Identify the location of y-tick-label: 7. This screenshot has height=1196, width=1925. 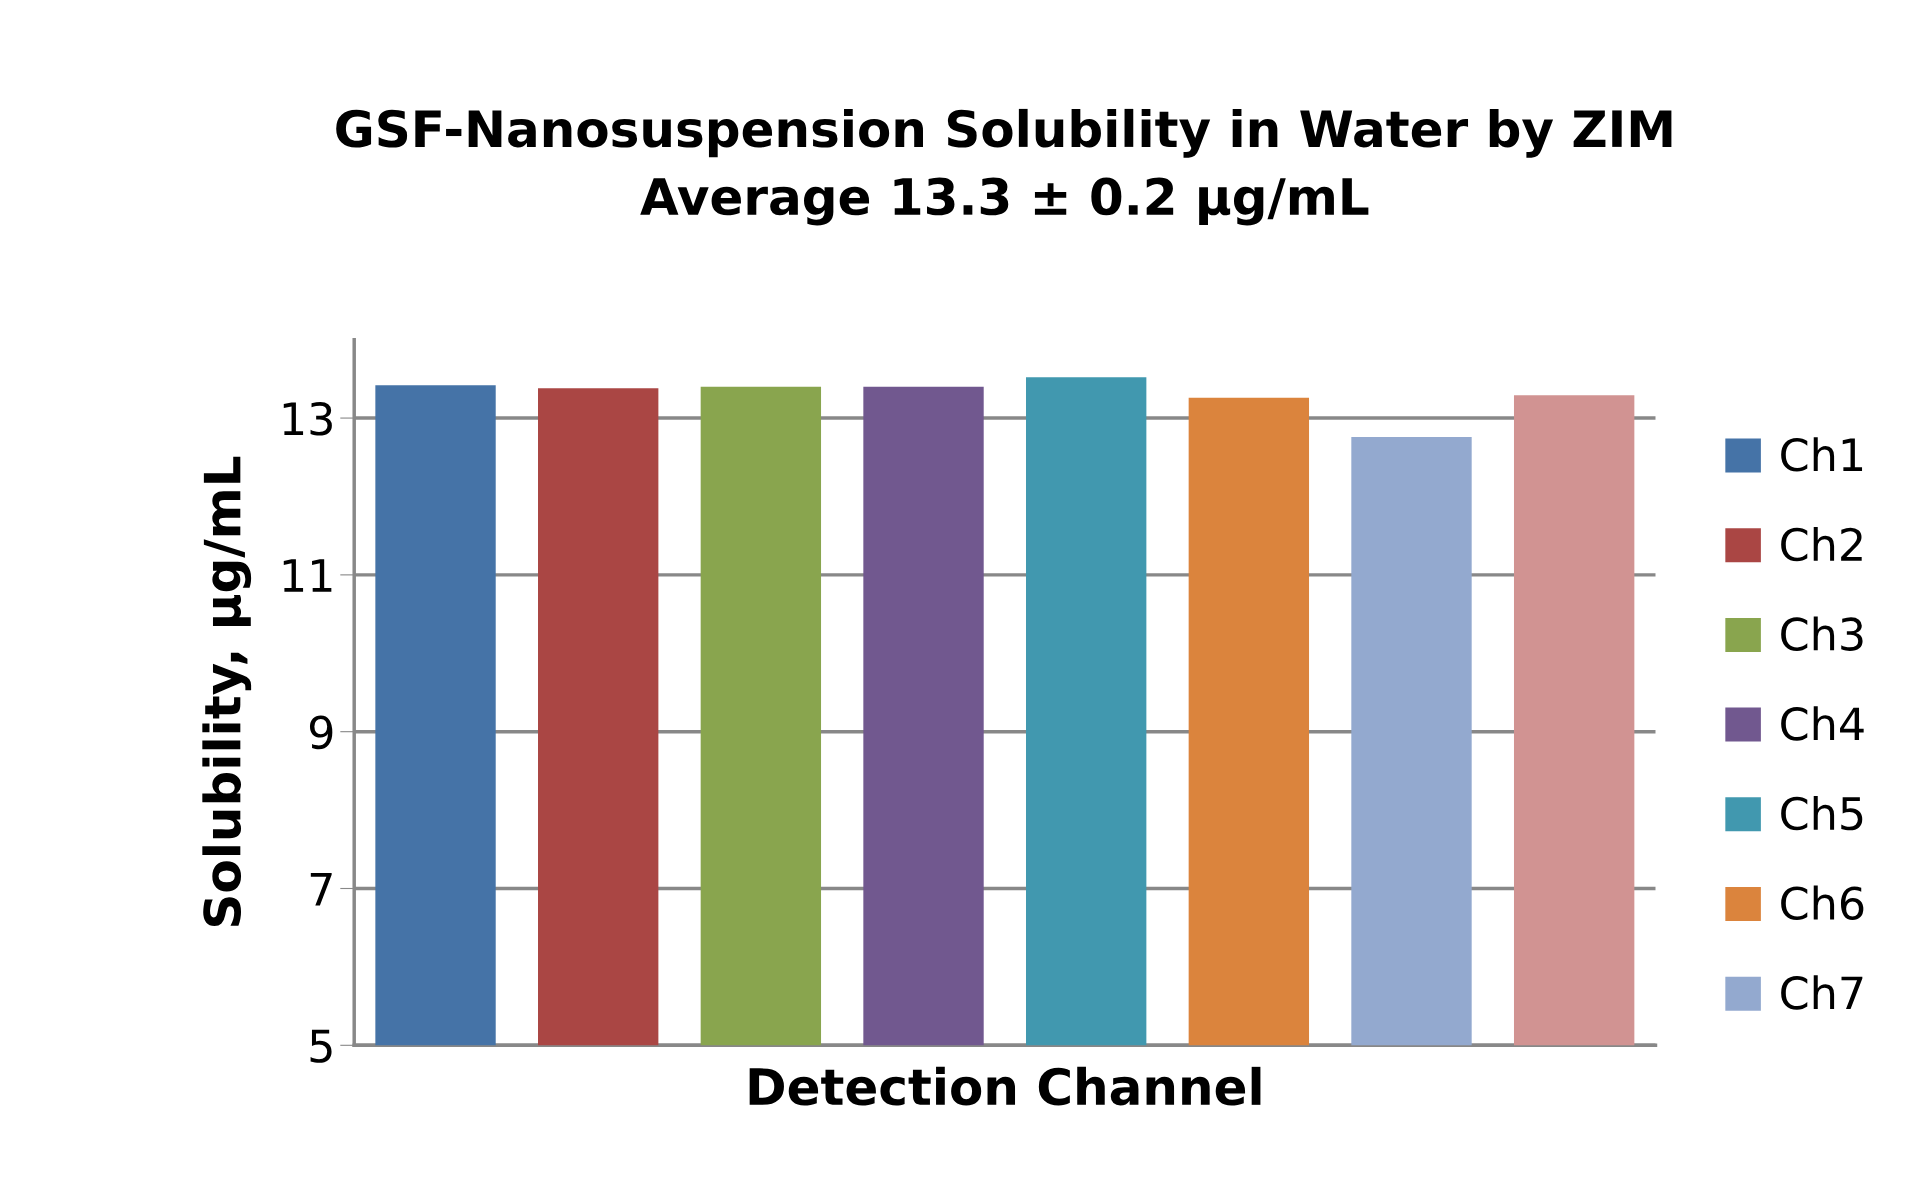
(321, 889).